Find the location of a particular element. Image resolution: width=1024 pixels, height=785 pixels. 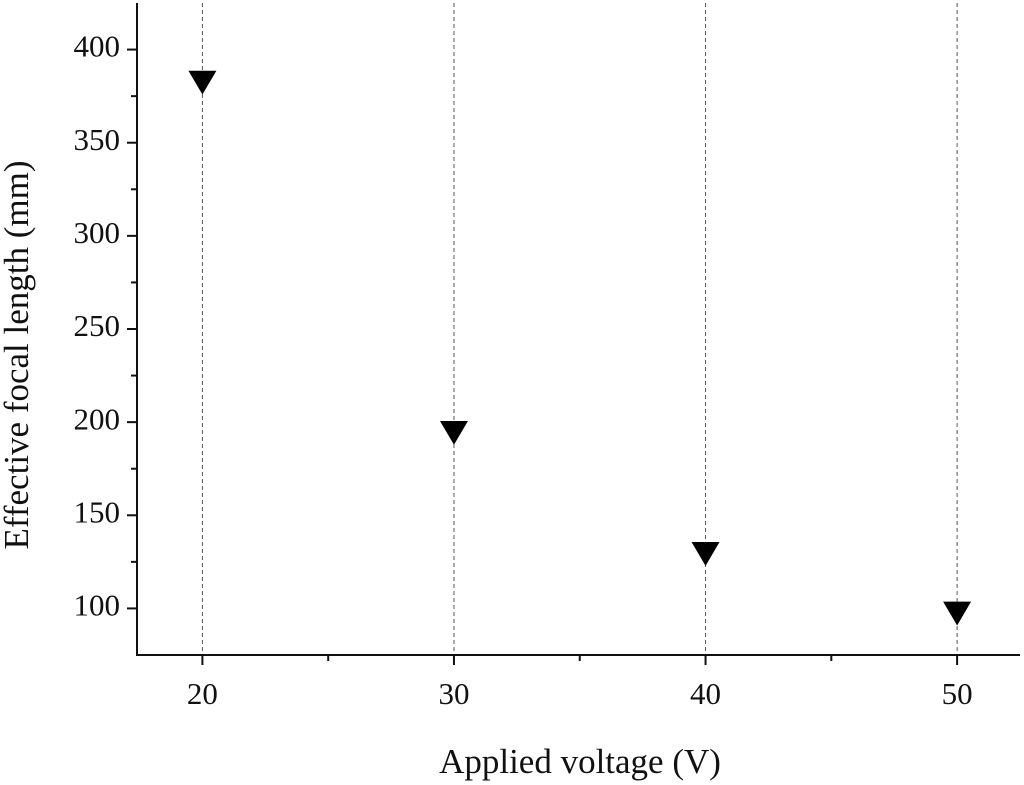

y-tick-label: 250 is located at coordinates (97, 325).